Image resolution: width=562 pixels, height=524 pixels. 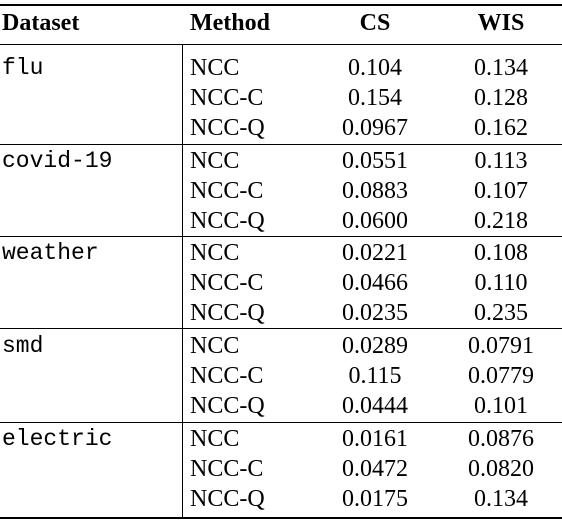 What do you see at coordinates (375, 98) in the screenshot?
I see `cs-cell: 0.154` at bounding box center [375, 98].